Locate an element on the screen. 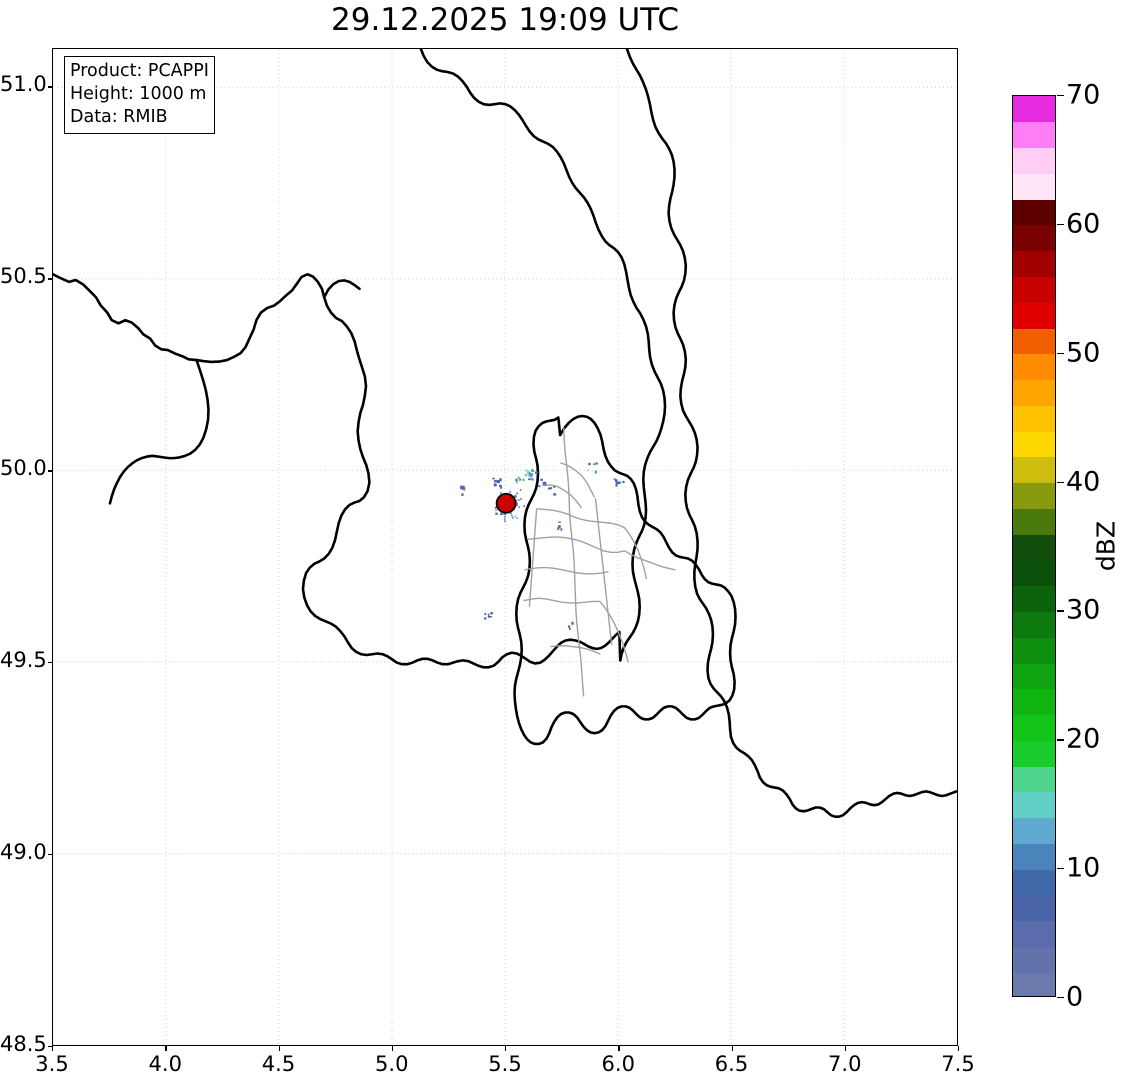  radar-site-marker is located at coordinates (506, 503).